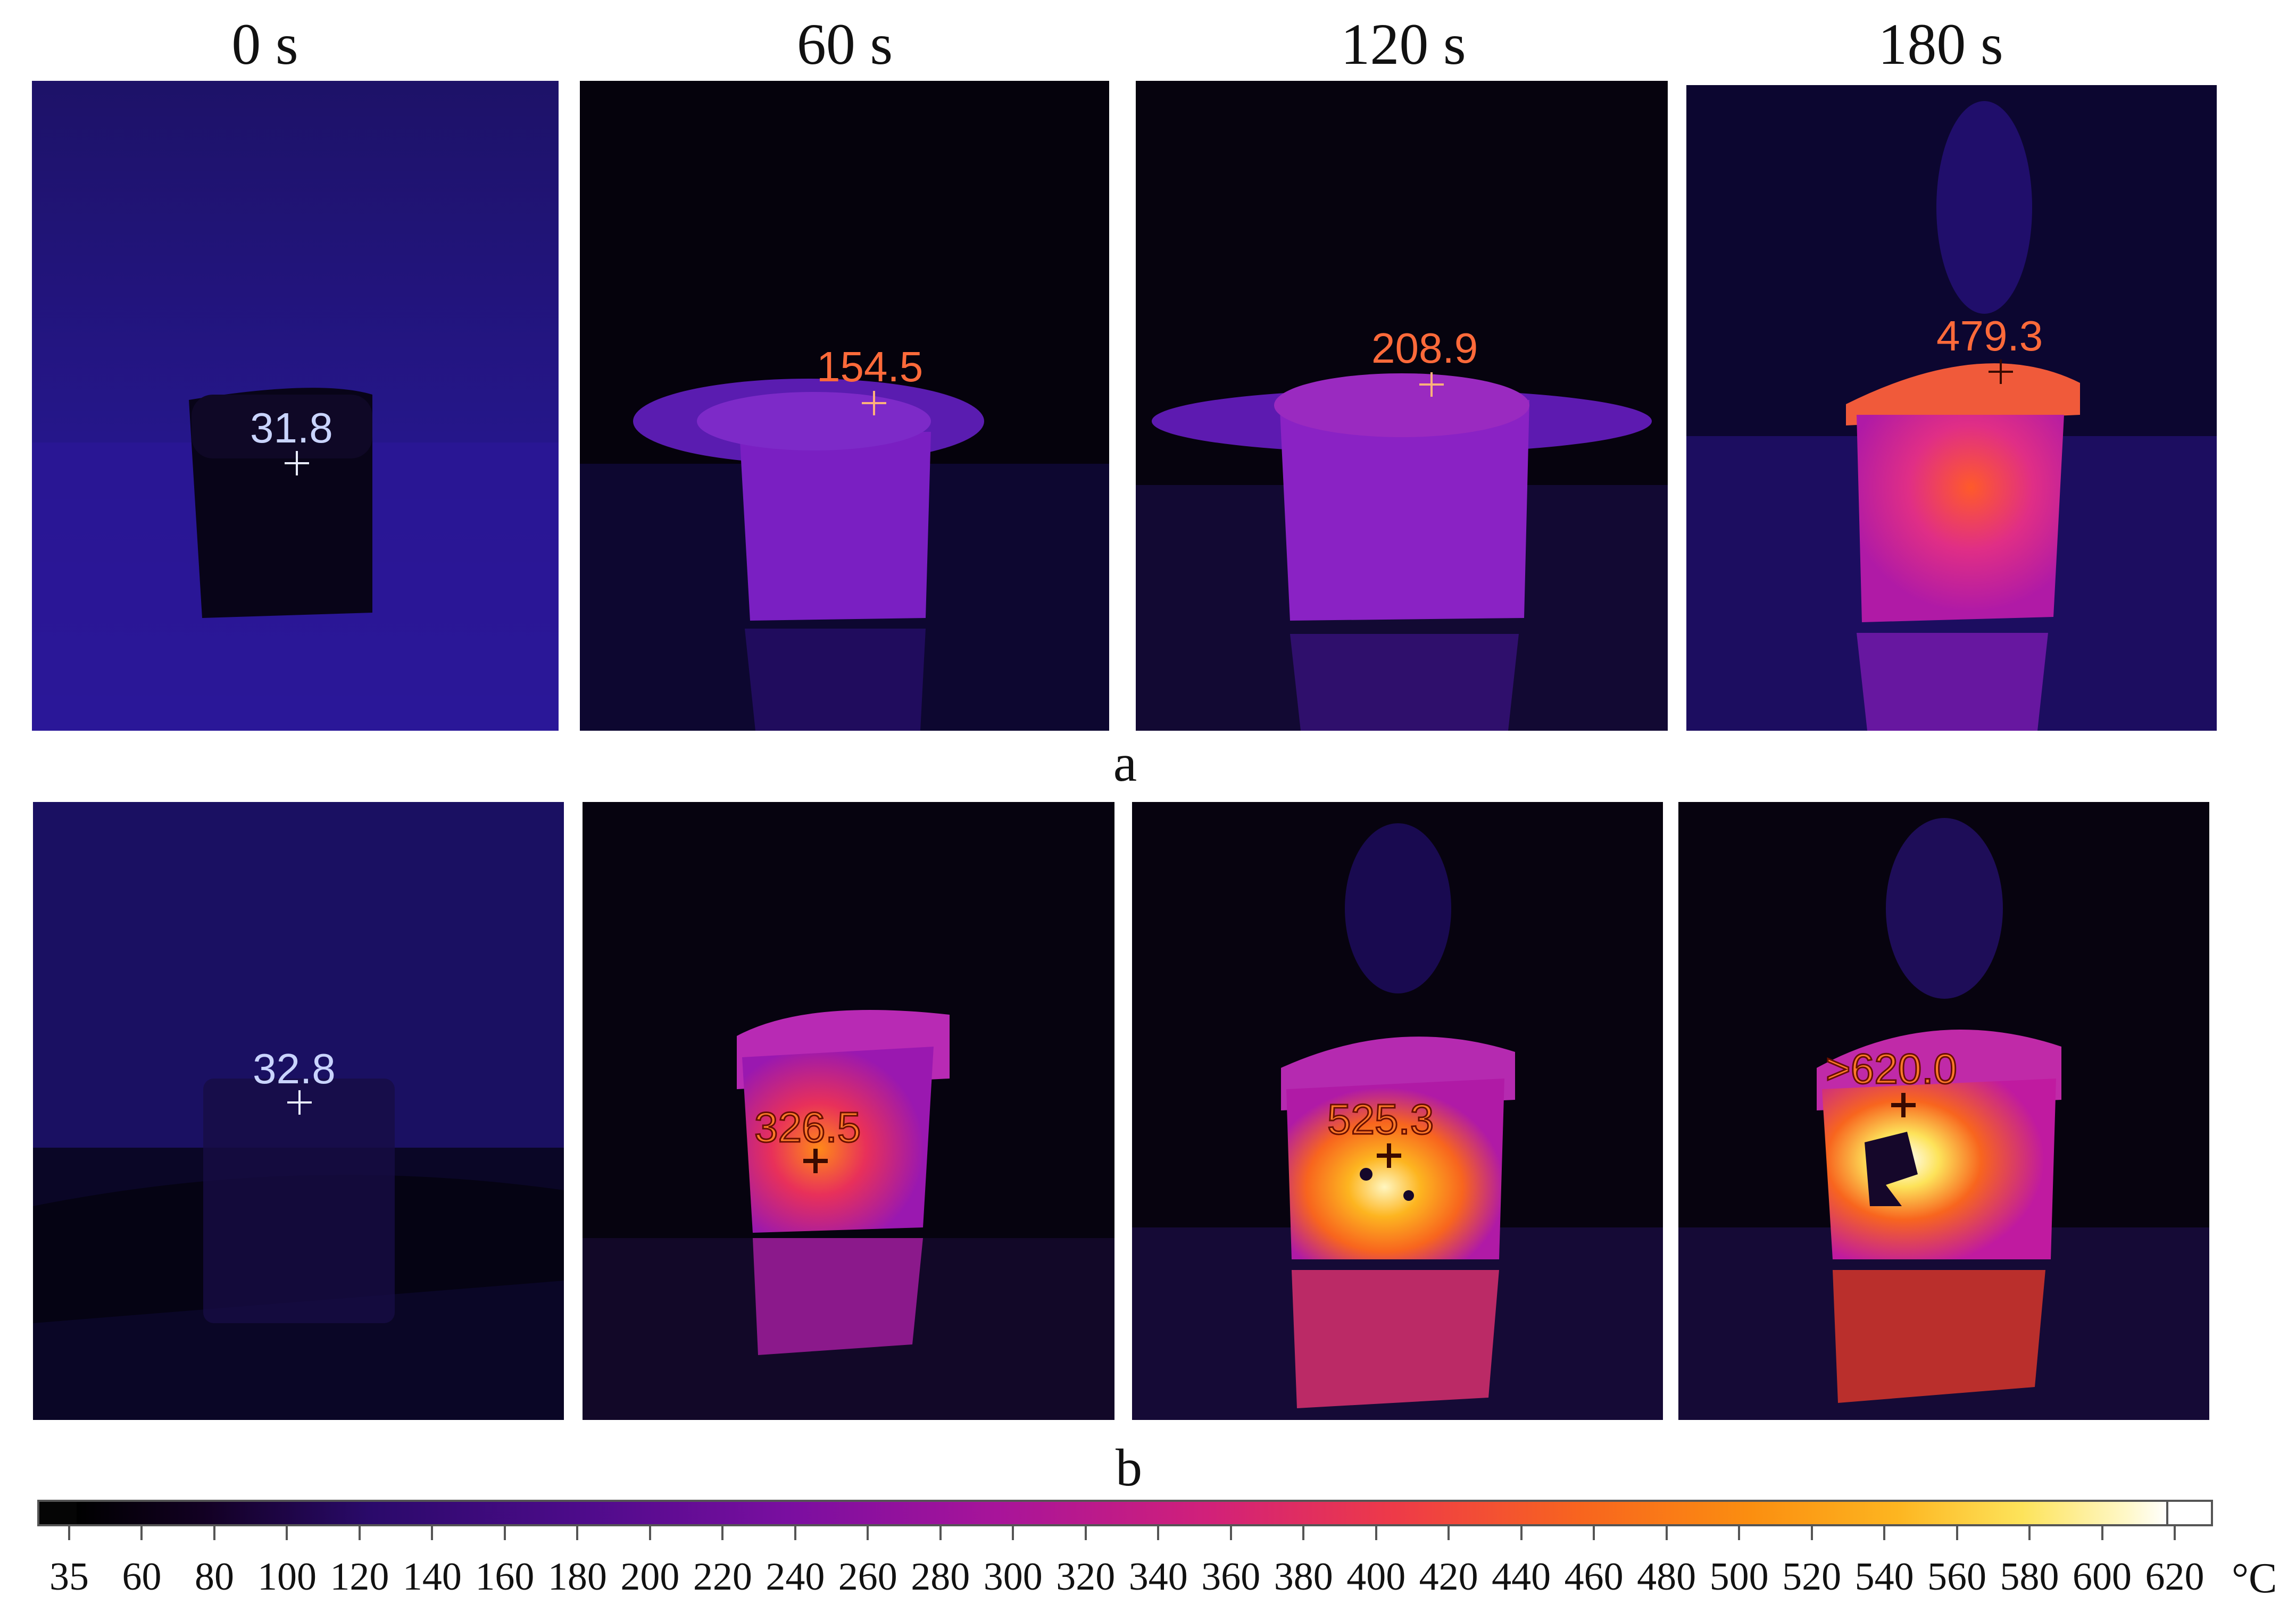  I want to click on thermal-image-b-120s, so click(1397, 1111).